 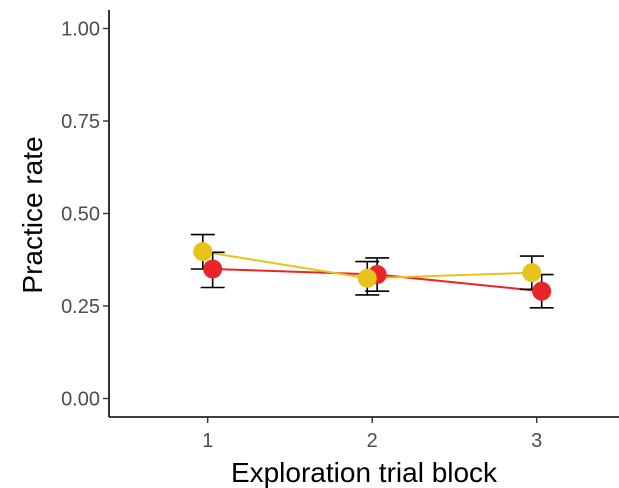 I want to click on y-axis-title: Practice rate, so click(x=32, y=214).